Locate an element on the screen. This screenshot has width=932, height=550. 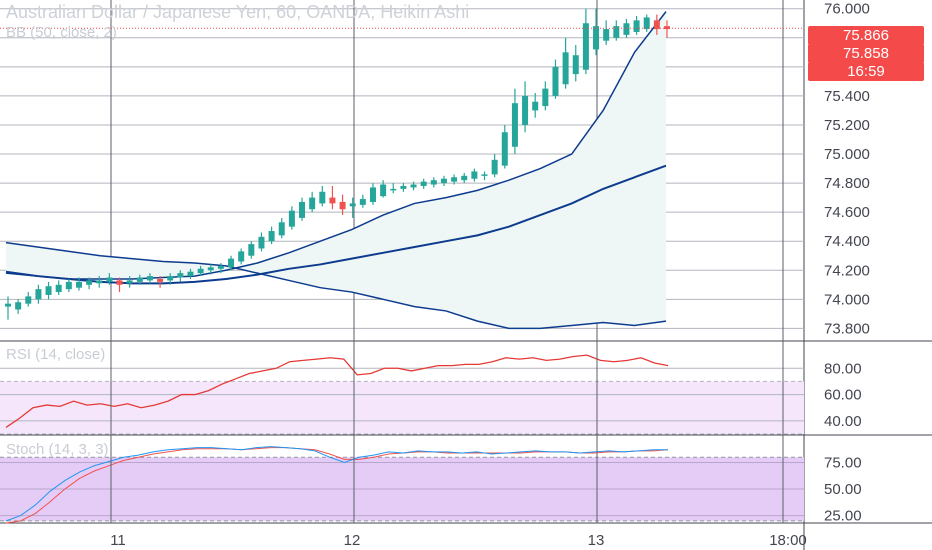
stoch-tick-label: 25.00 is located at coordinates (843, 516).